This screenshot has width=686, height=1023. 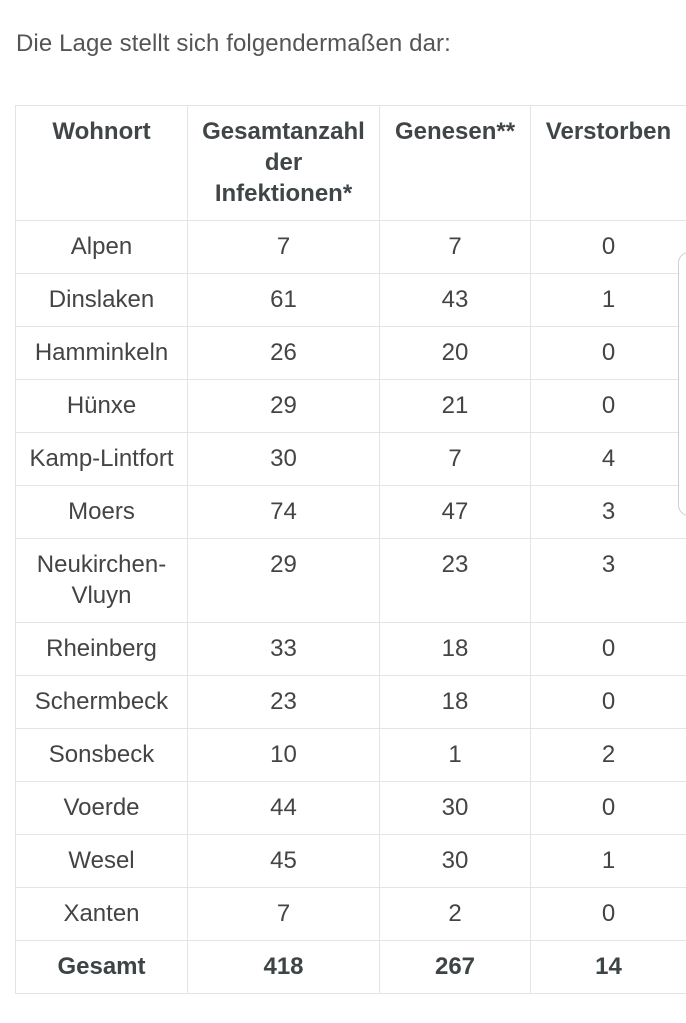 What do you see at coordinates (233, 43) in the screenshot?
I see `intro-text: Die Lage stellt sich folgendermaßen dar:` at bounding box center [233, 43].